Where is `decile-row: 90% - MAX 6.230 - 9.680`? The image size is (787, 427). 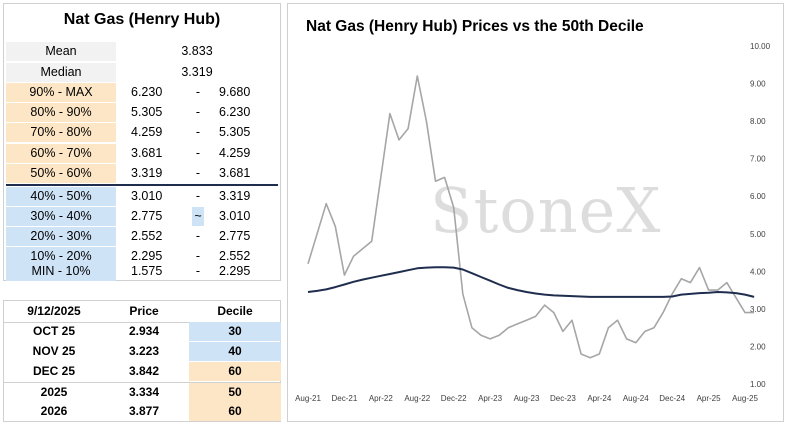 decile-row: 90% - MAX 6.230 - 9.680 is located at coordinates (142, 92).